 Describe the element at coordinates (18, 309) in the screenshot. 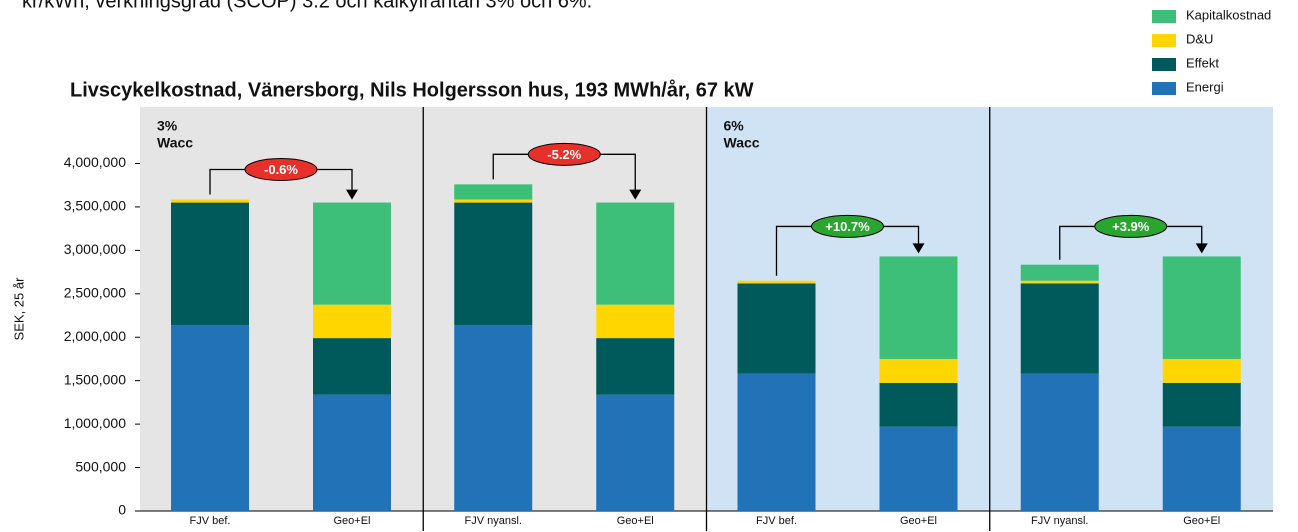

I see `y-axis-label: SEK, 25 år` at that location.